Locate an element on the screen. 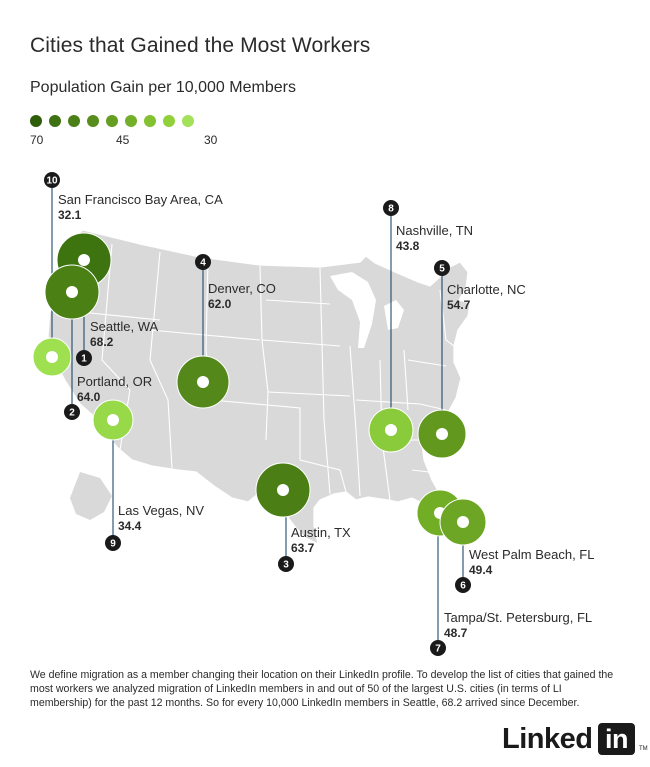  rank-marker-3: 3 is located at coordinates (286, 564).